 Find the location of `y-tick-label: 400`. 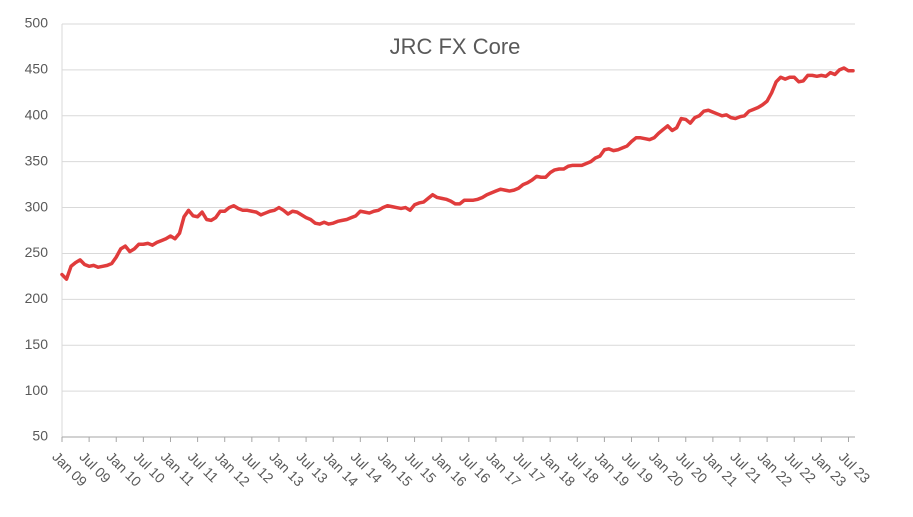

y-tick-label: 400 is located at coordinates (37, 114).